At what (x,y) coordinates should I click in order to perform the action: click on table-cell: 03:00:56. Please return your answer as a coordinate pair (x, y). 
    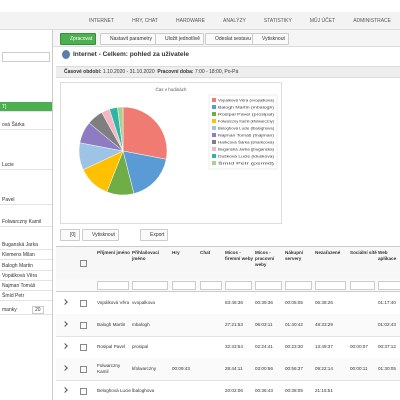
    Looking at the image, I should click on (264, 368).